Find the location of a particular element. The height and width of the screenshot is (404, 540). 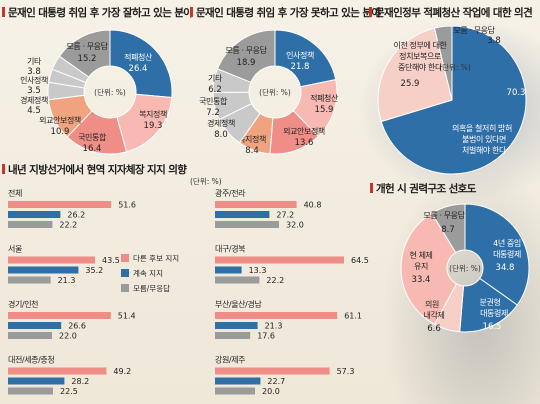

pie1-value-0: 26.4 is located at coordinates (138, 69).